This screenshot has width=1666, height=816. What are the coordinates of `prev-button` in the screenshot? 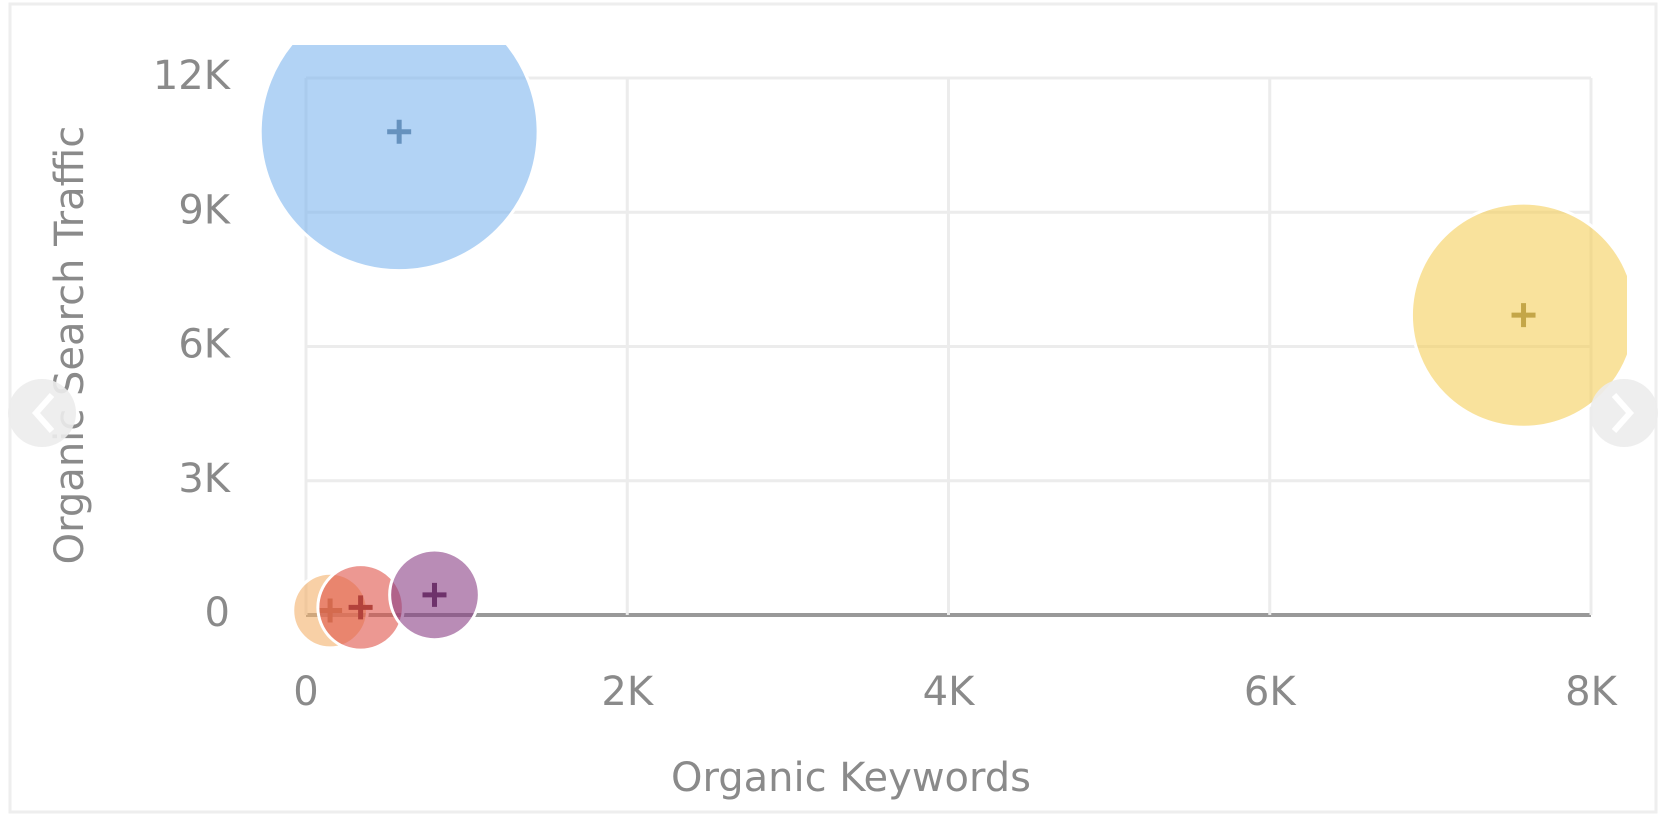 It's located at (42, 413).